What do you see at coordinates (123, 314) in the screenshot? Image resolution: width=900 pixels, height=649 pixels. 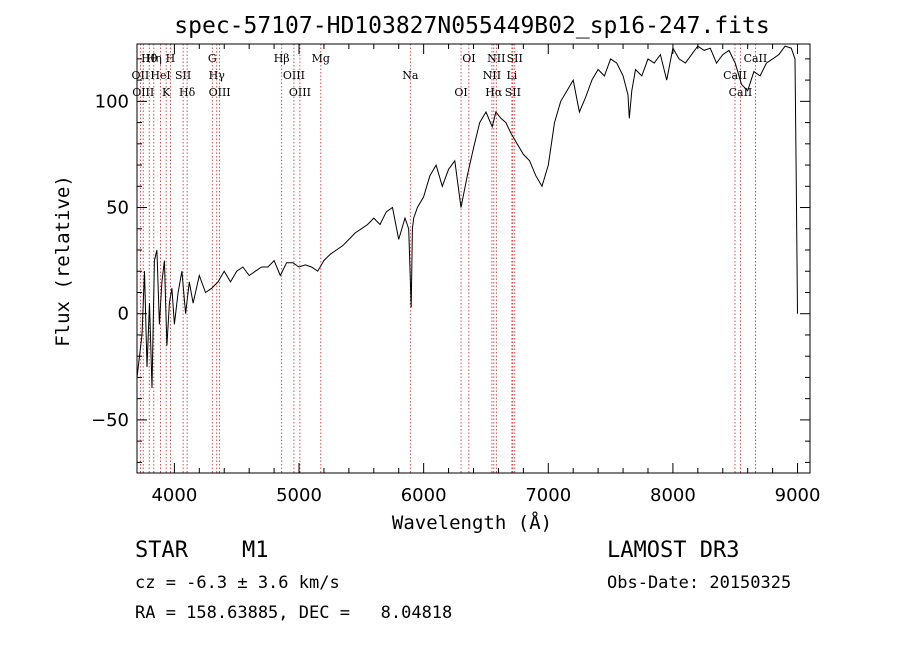 I see `y-tick-label: 0` at bounding box center [123, 314].